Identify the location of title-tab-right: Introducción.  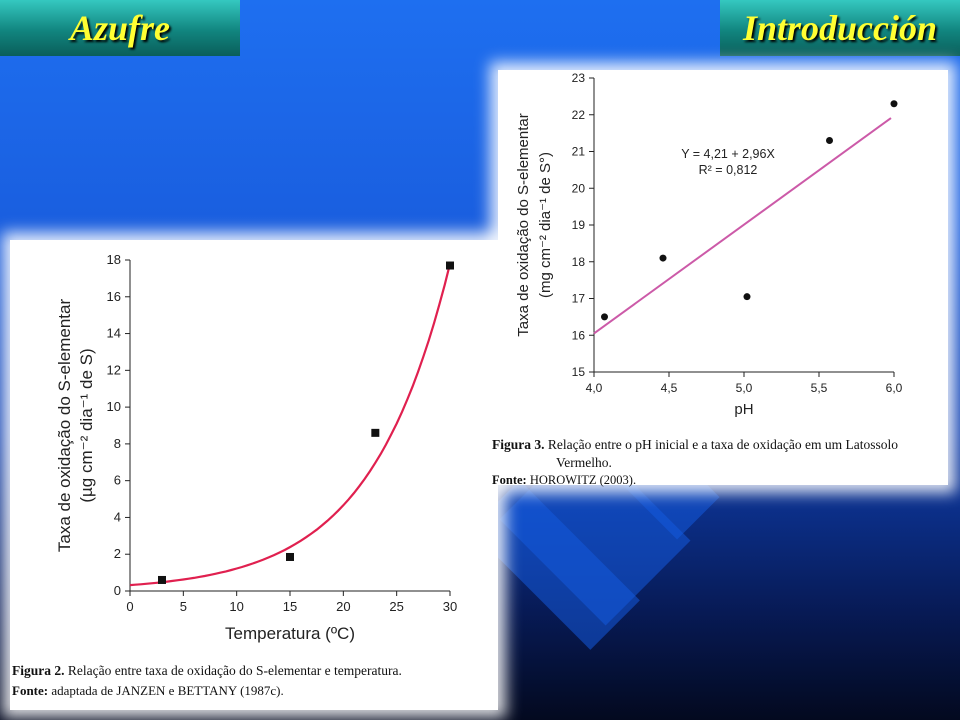
(840, 28).